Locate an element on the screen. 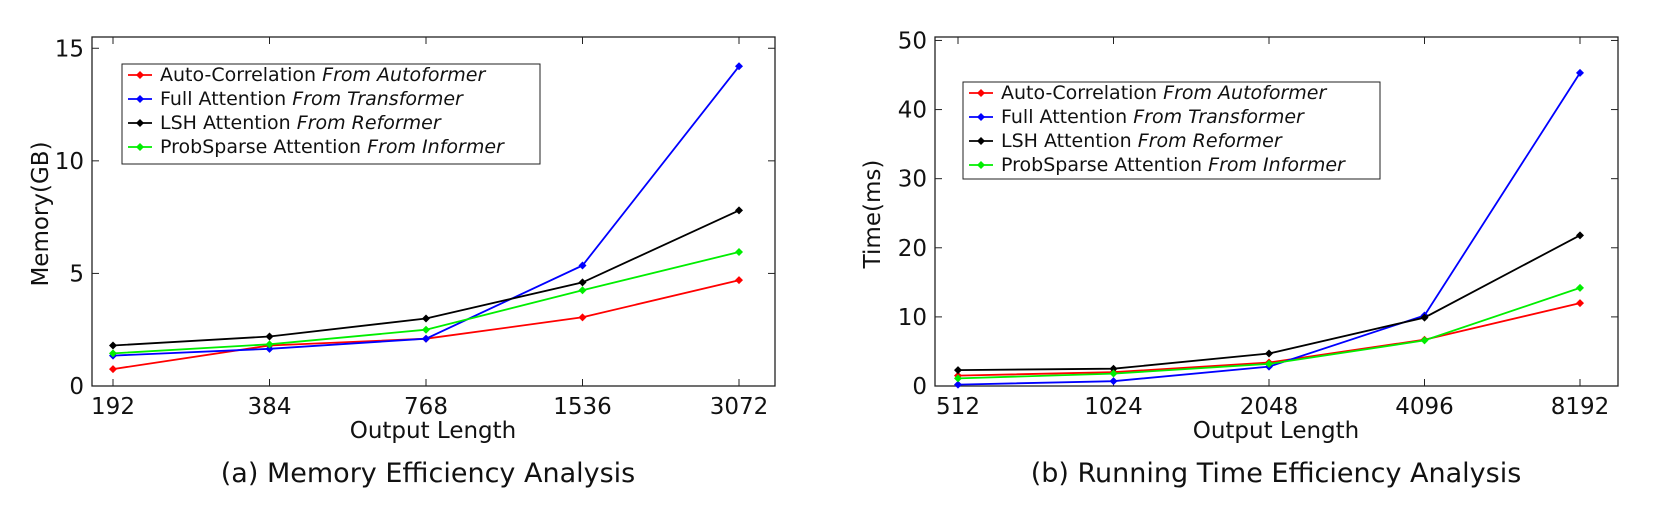  time-legend-marker-auto-correlation is located at coordinates (981, 93).